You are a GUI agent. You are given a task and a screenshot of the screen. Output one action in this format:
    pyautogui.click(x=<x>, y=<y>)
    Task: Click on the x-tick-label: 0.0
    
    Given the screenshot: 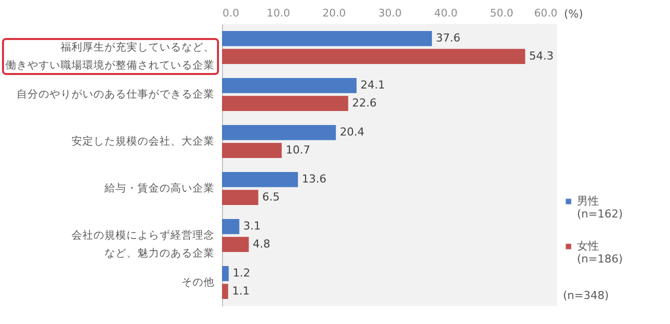 What is the action you would take?
    pyautogui.click(x=231, y=14)
    